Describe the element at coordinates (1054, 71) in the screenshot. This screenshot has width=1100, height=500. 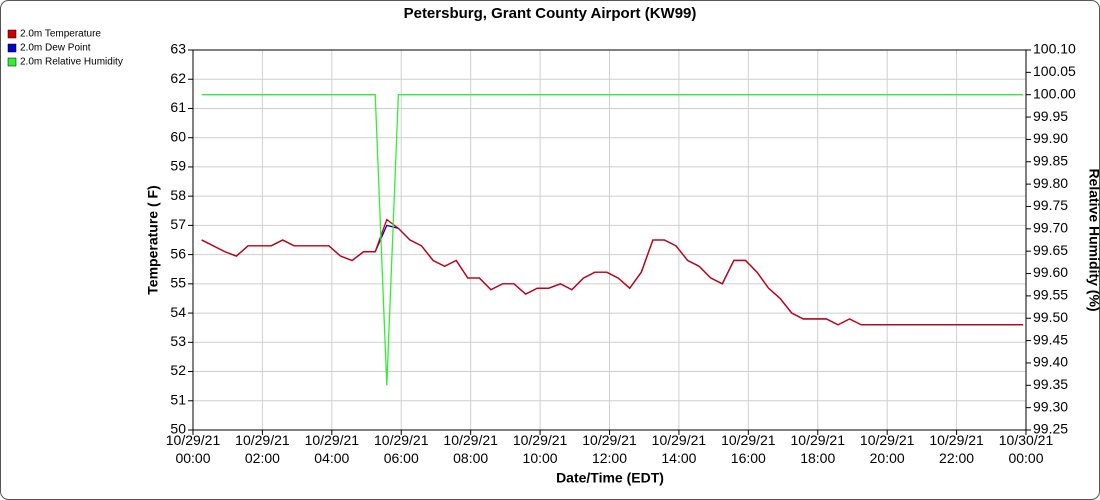
I see `y2-tick-label: 100.05` at that location.